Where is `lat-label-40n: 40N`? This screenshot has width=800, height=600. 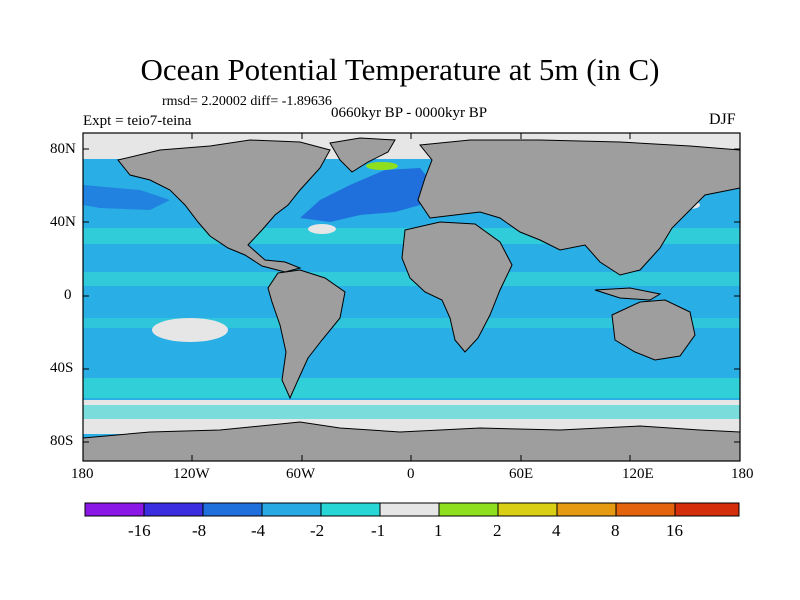 lat-label-40n: 40N is located at coordinates (63, 222).